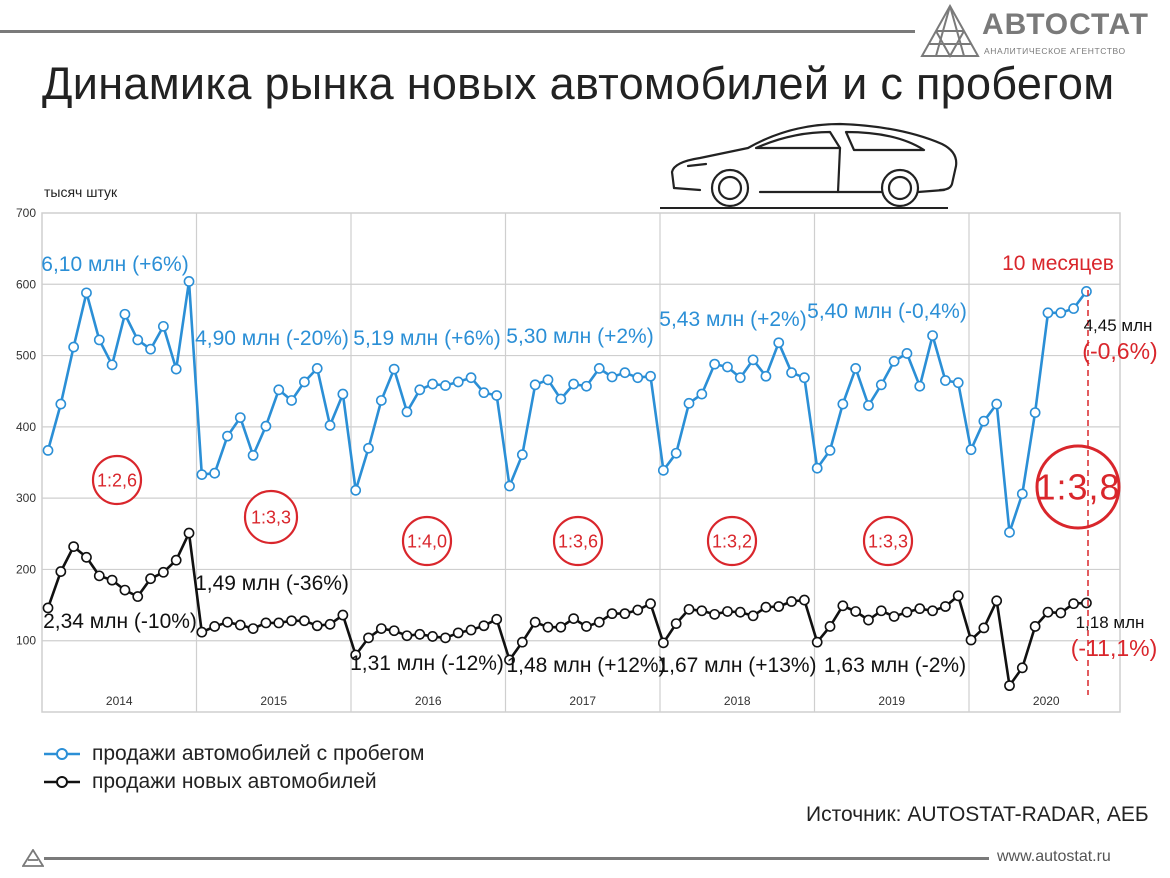 The width and height of the screenshot is (1170, 878). What do you see at coordinates (1110, 622) in the screenshot?
I see `new-2020-total: 1,18 млн` at bounding box center [1110, 622].